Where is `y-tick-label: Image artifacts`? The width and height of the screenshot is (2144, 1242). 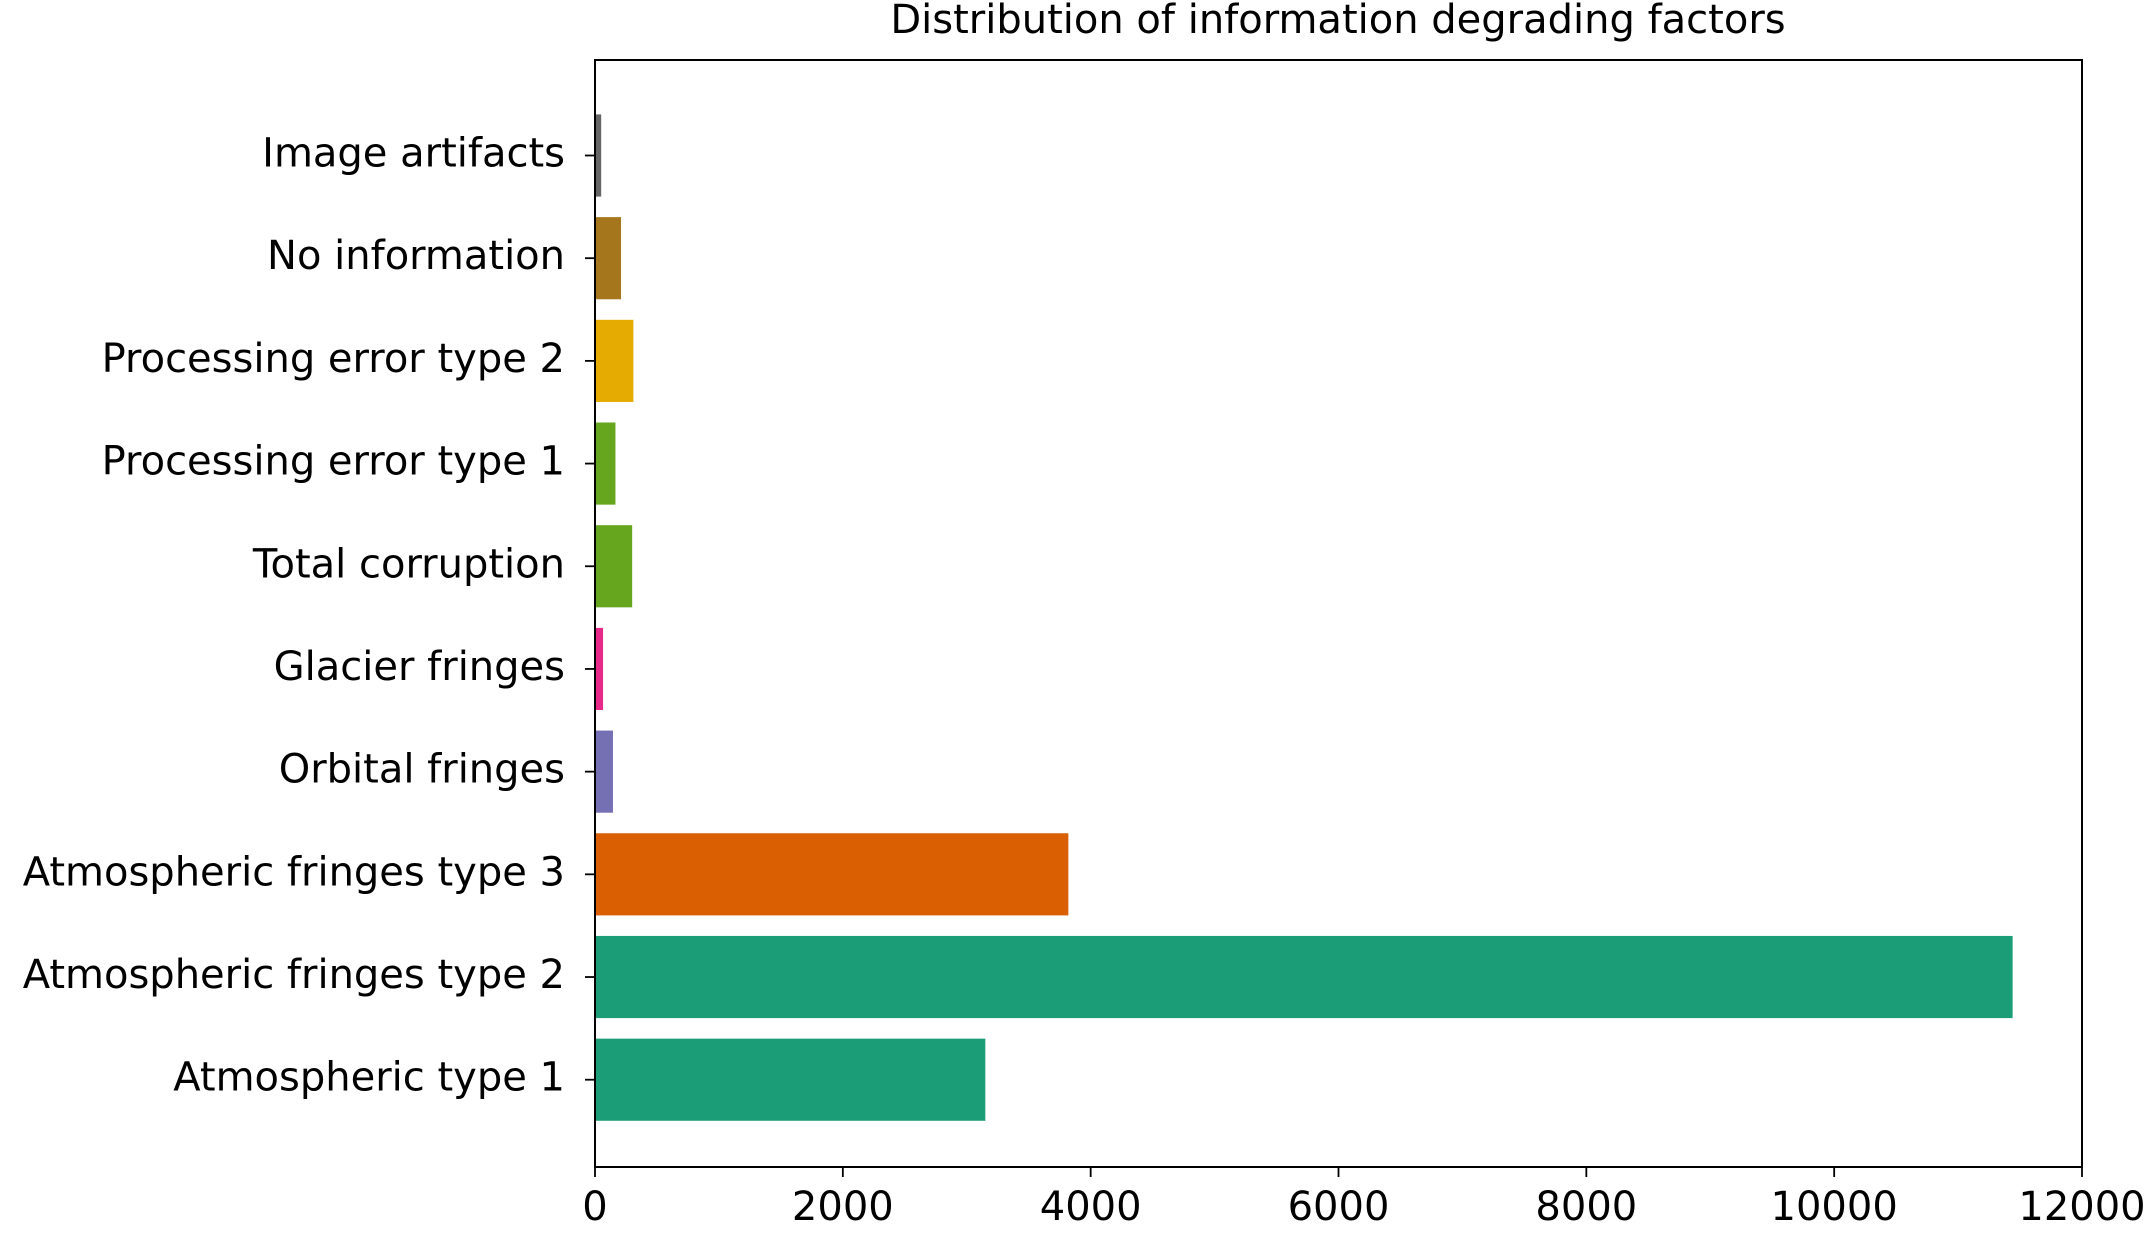
y-tick-label: Image artifacts is located at coordinates (413, 154).